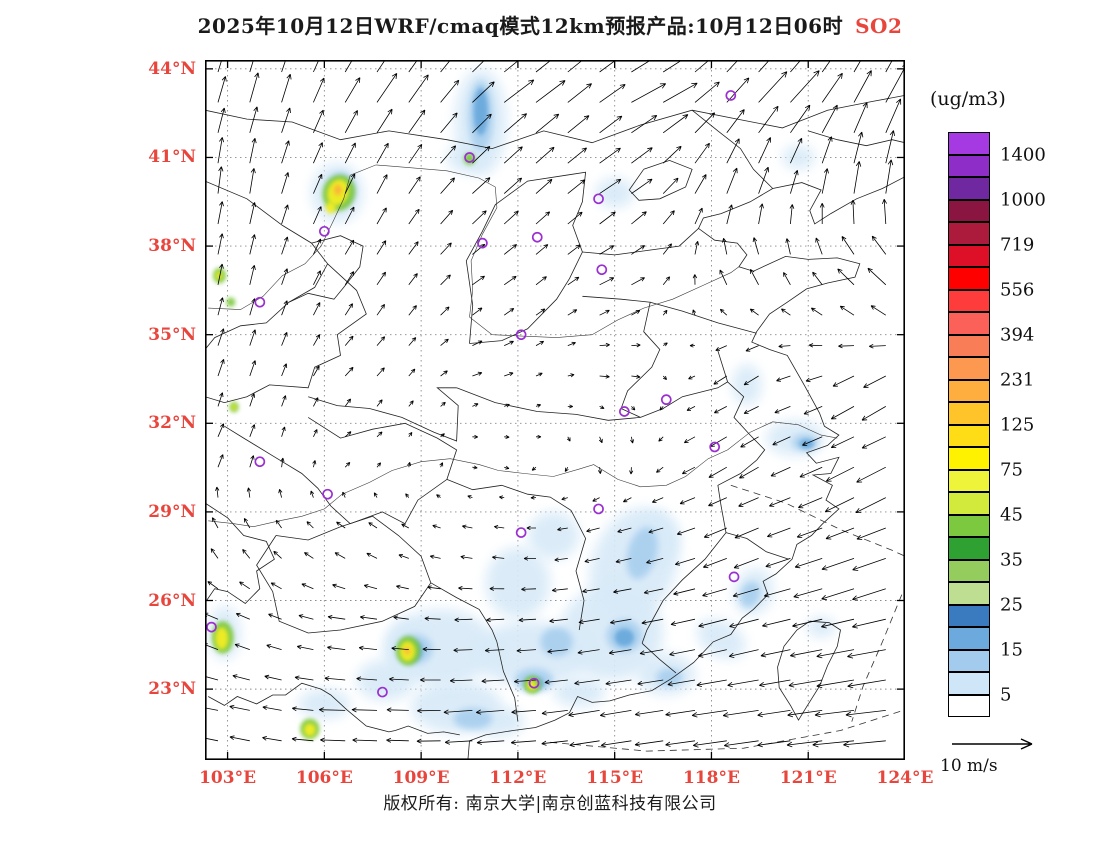  Describe the element at coordinates (1011, 559) in the screenshot. I see `legend-value: 35` at that location.